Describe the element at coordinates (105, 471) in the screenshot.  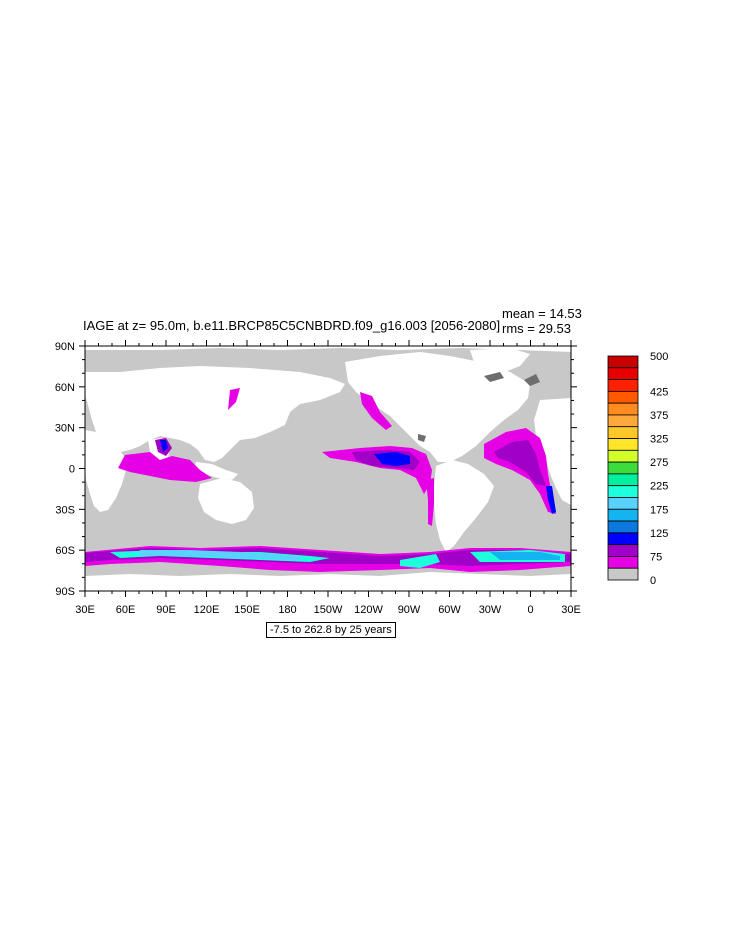
I see `land-africa` at that location.